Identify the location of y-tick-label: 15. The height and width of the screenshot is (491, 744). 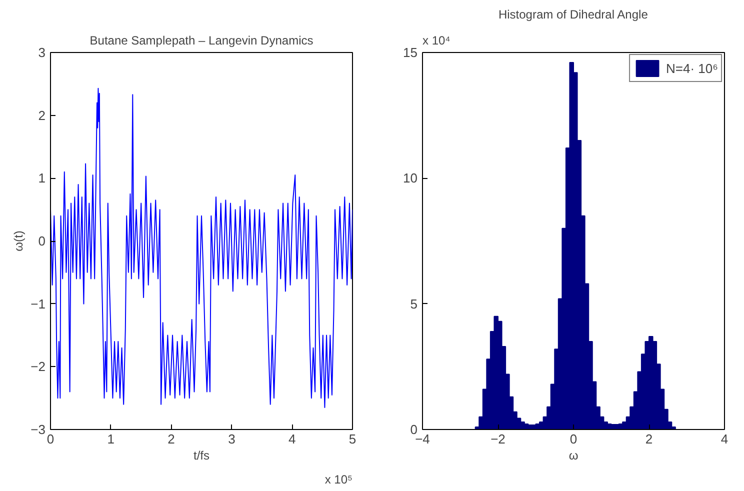
(410, 52).